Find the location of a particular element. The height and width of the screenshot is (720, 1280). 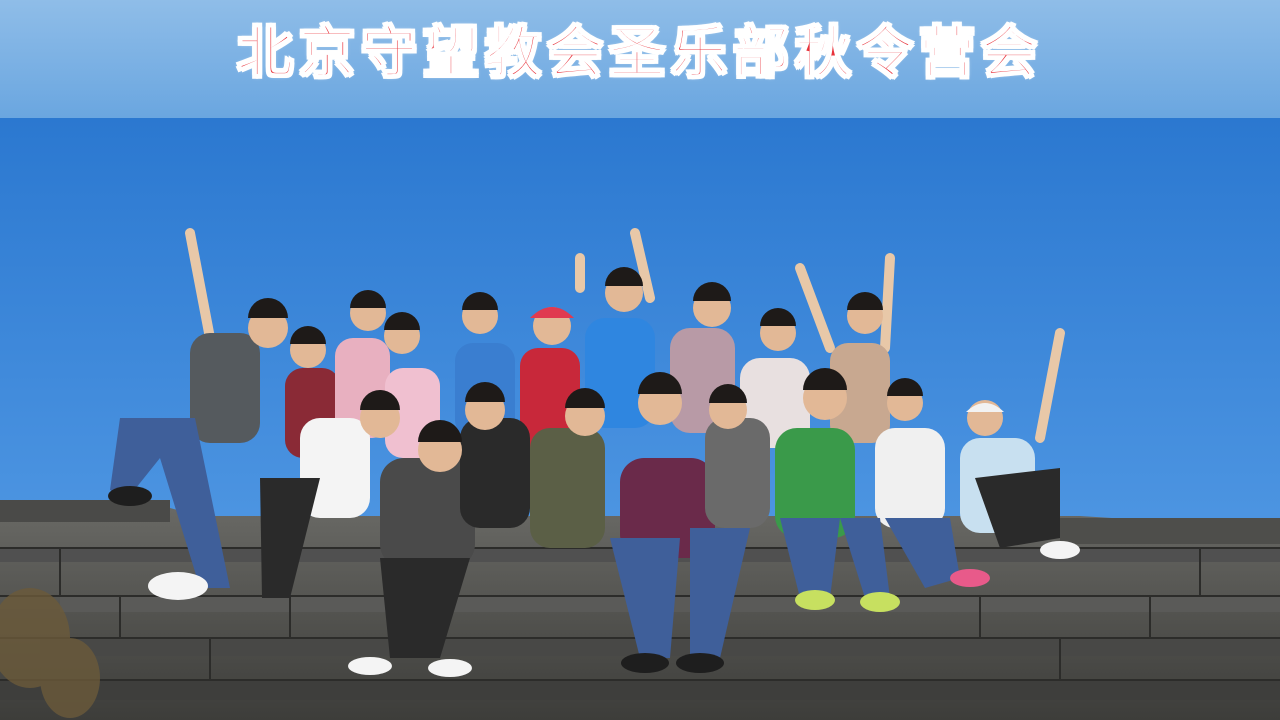

page-title: 北京守望教会圣乐部秋令营会 is located at coordinates (639, 53).